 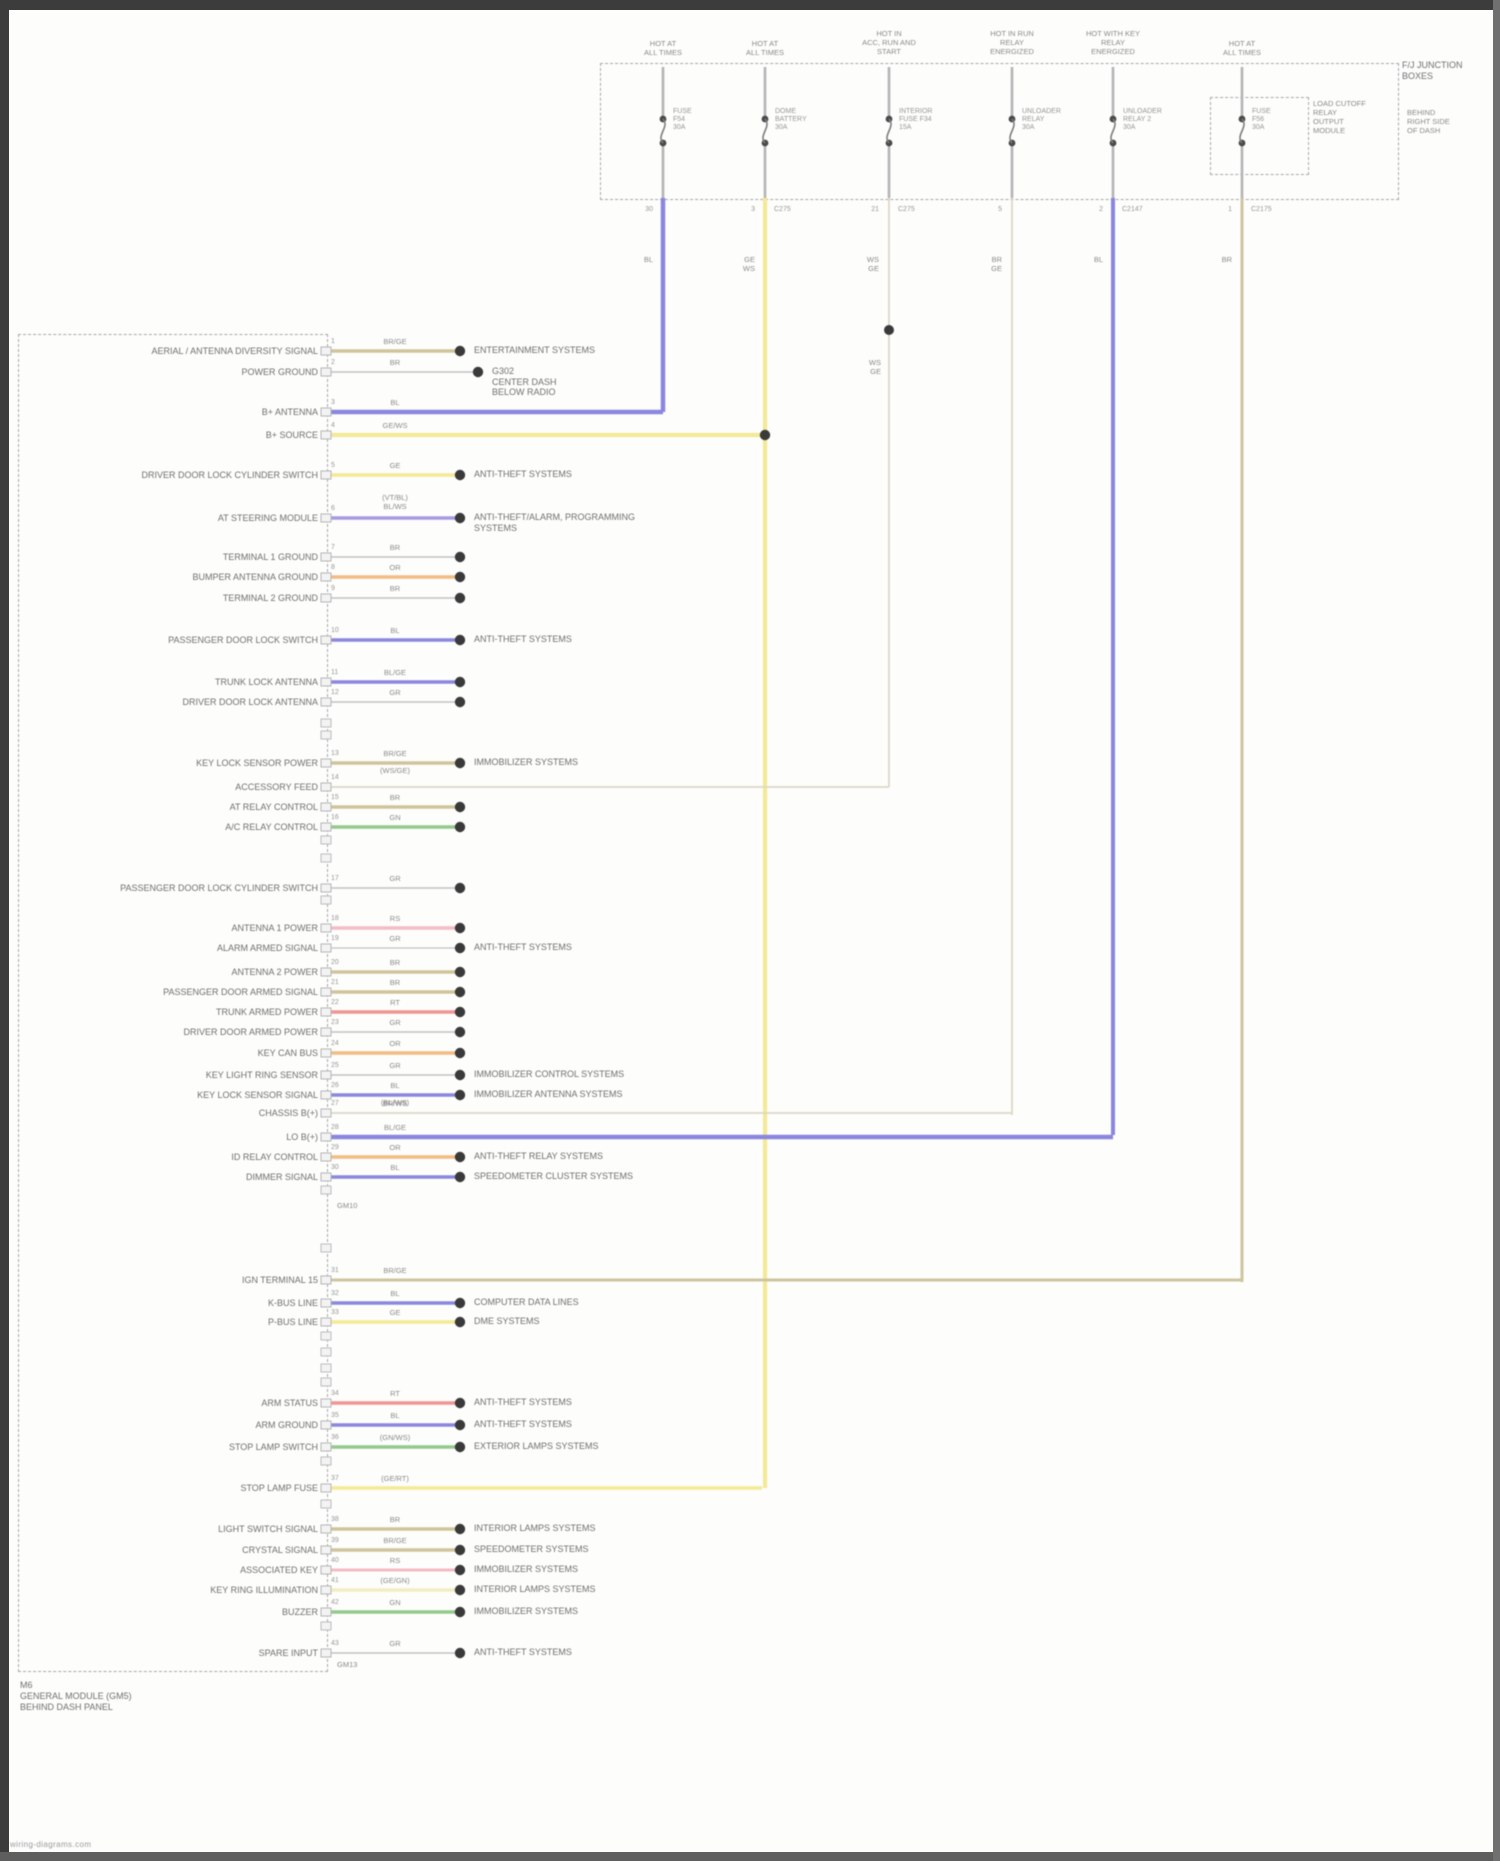 What do you see at coordinates (335, 878) in the screenshot?
I see `pin-number: 17` at bounding box center [335, 878].